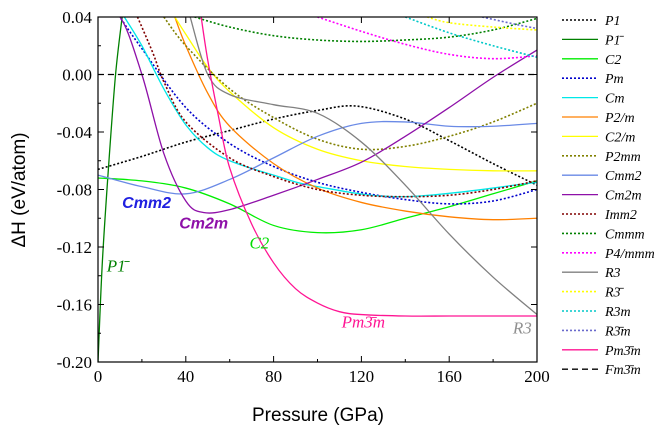 The image size is (661, 430). Describe the element at coordinates (629, 254) in the screenshot. I see `legend-label: P4/mmm` at that location.